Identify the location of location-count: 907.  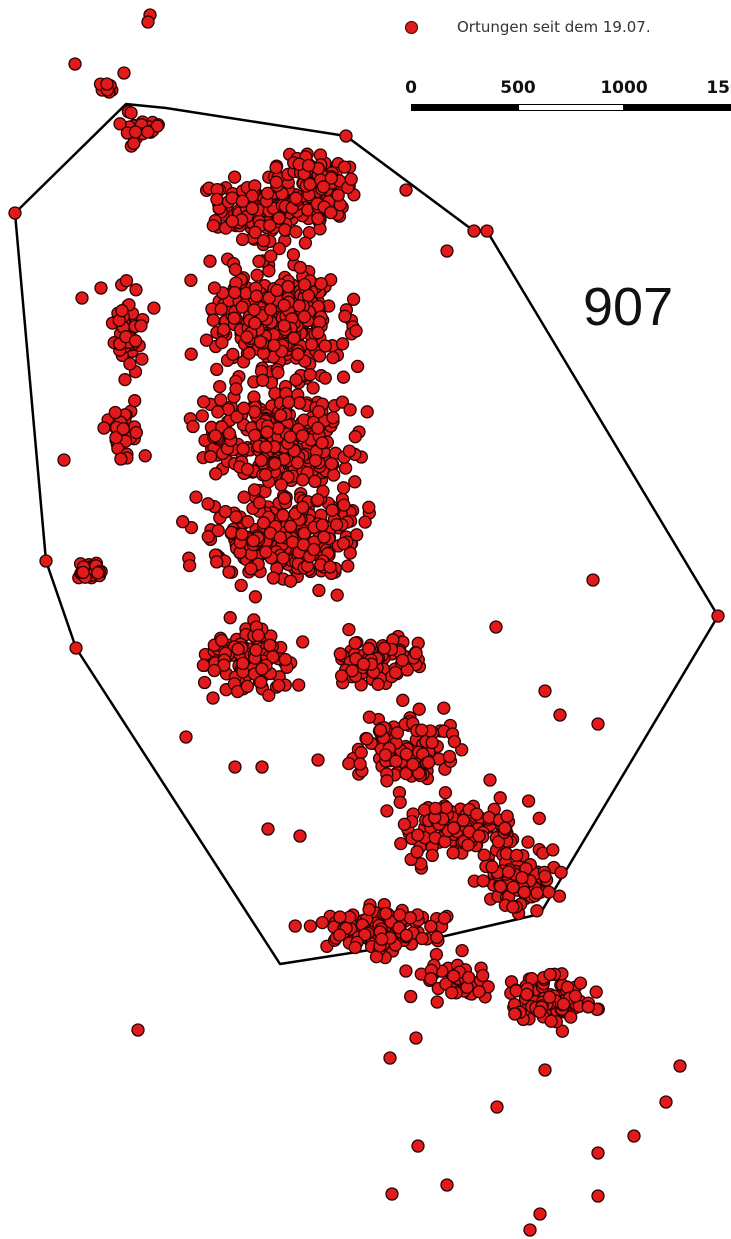
(628, 307).